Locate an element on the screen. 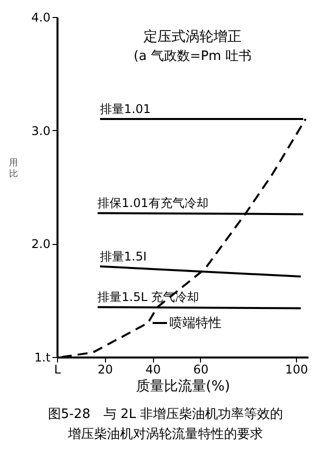 The height and width of the screenshot is (455, 331). series-label: 排保1.01有充气冷却 is located at coordinates (153, 203).